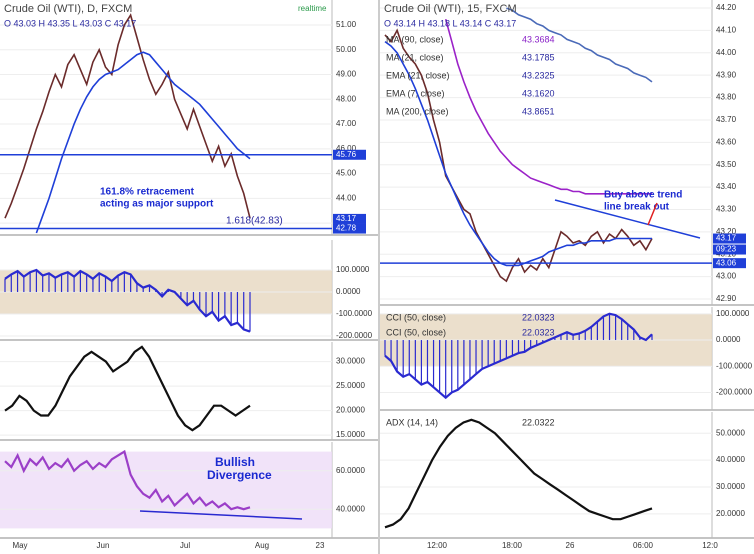  Describe the element at coordinates (103, 545) in the screenshot. I see `x-tick-label: Jun` at that location.